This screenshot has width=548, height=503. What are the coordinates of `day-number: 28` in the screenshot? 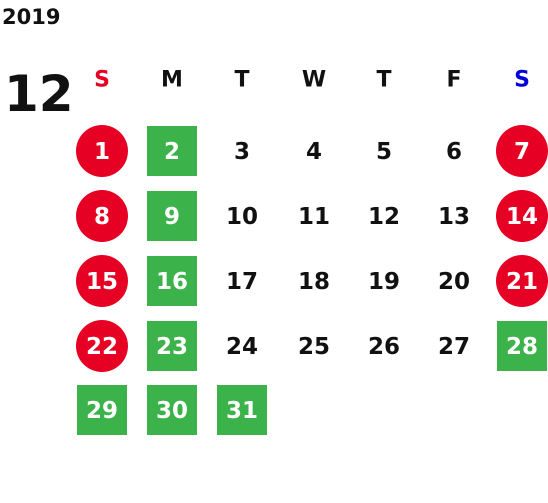 It's located at (522, 347).